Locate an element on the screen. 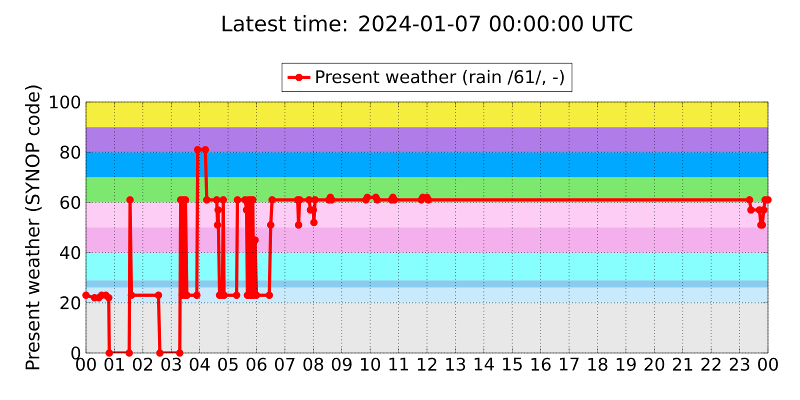  x-tick-label: 05 is located at coordinates (228, 364).